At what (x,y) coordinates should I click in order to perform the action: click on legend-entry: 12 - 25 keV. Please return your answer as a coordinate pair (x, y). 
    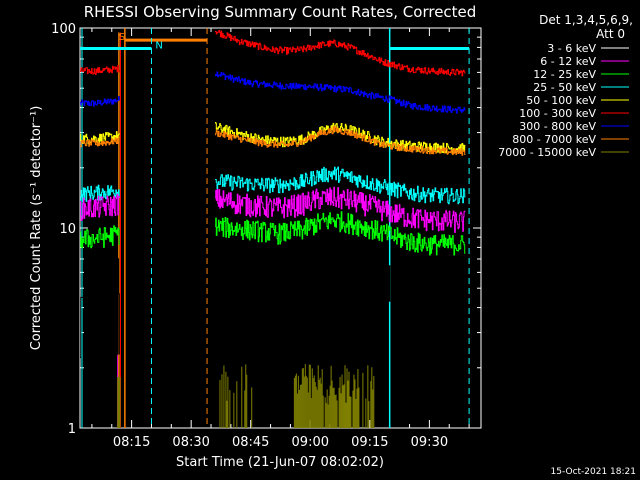
    Looking at the image, I should click on (581, 74).